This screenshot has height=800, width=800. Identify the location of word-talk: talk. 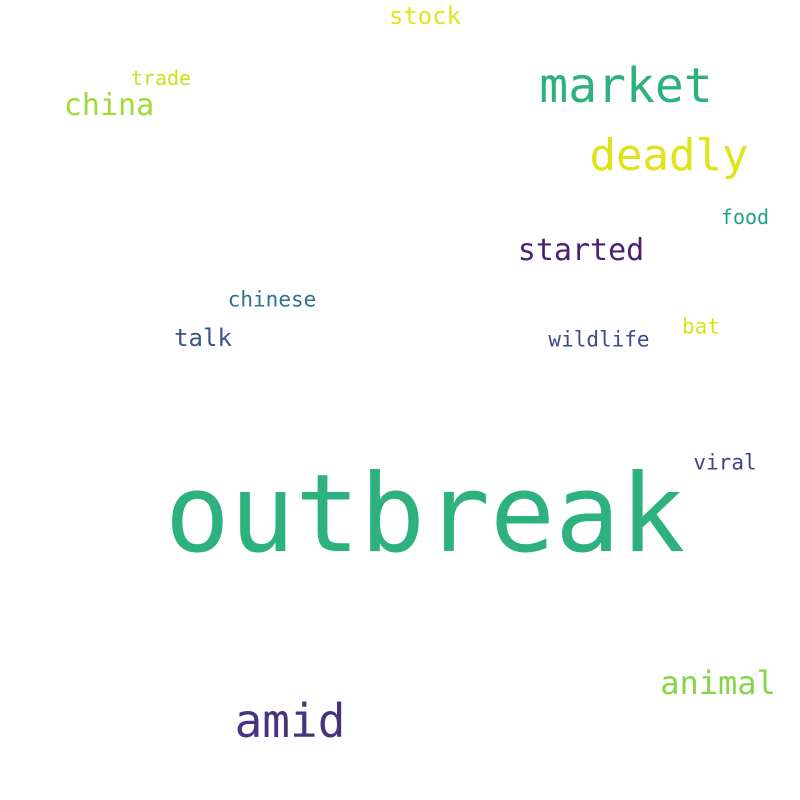
(203, 338).